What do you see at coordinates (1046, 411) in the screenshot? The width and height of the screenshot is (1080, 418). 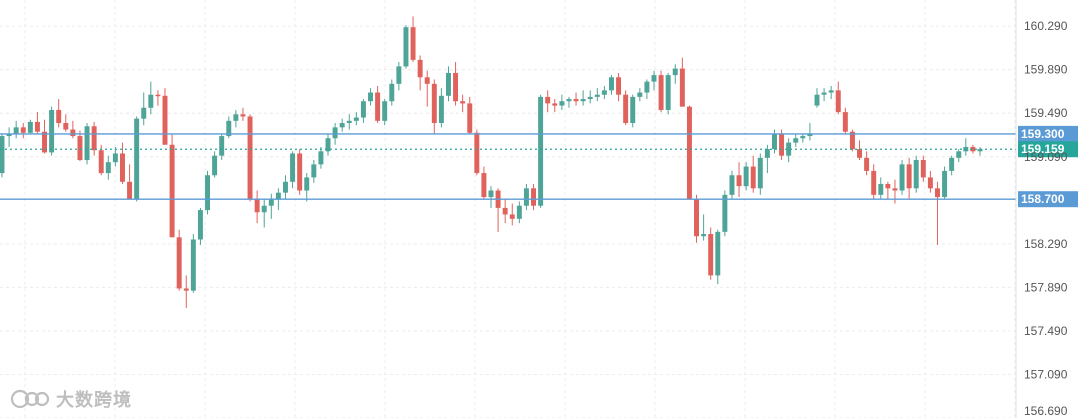 I see `price-tick-label: 156.690` at bounding box center [1046, 411].